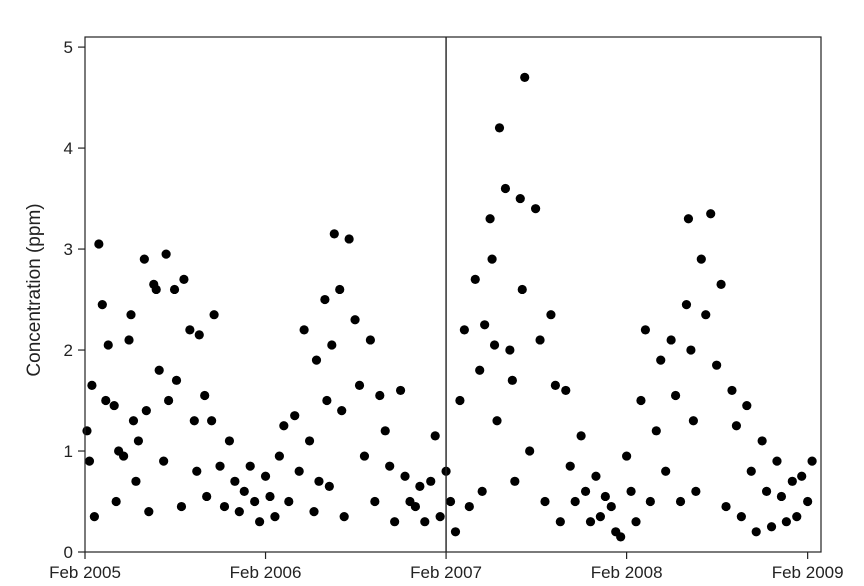 The height and width of the screenshot is (586, 864). What do you see at coordinates (34, 289) in the screenshot?
I see `y-axis-title: Concentration (ppm)` at bounding box center [34, 289].